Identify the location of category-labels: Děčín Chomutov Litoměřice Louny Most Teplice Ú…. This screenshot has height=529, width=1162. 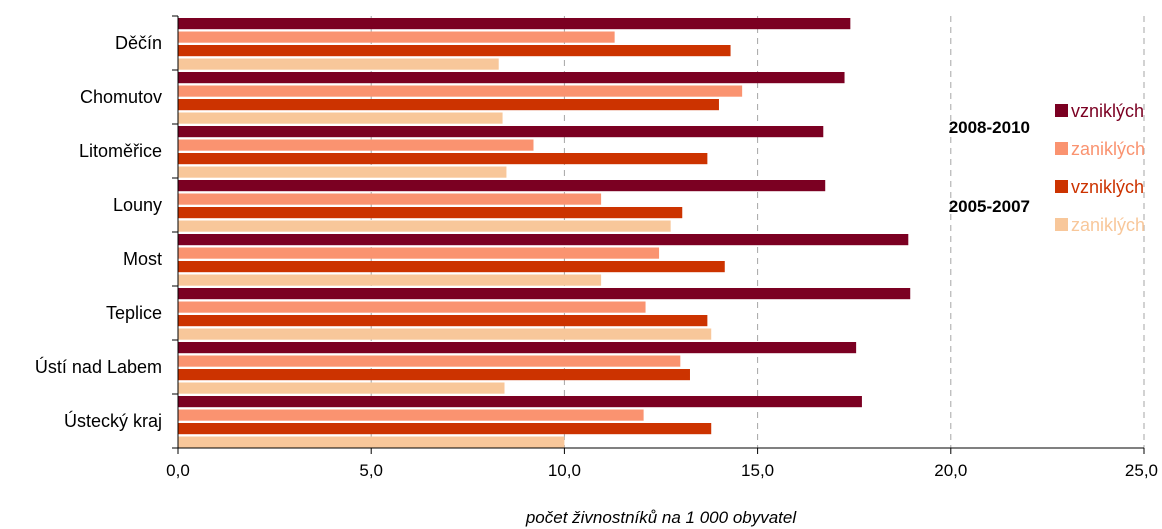
(98, 232).